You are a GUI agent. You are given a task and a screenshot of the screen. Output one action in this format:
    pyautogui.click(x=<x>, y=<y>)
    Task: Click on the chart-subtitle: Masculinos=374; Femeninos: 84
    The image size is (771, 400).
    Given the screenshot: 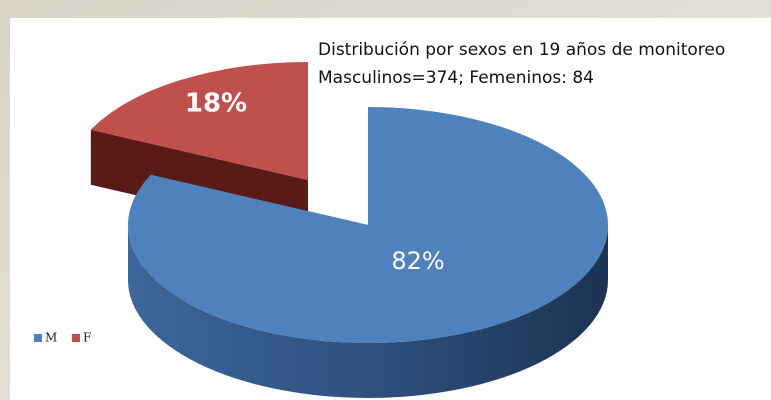 What is the action you would take?
    pyautogui.click(x=456, y=78)
    